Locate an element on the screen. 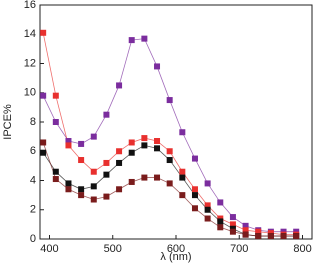  y-axis-label: IPCE% is located at coordinates (8, 122).